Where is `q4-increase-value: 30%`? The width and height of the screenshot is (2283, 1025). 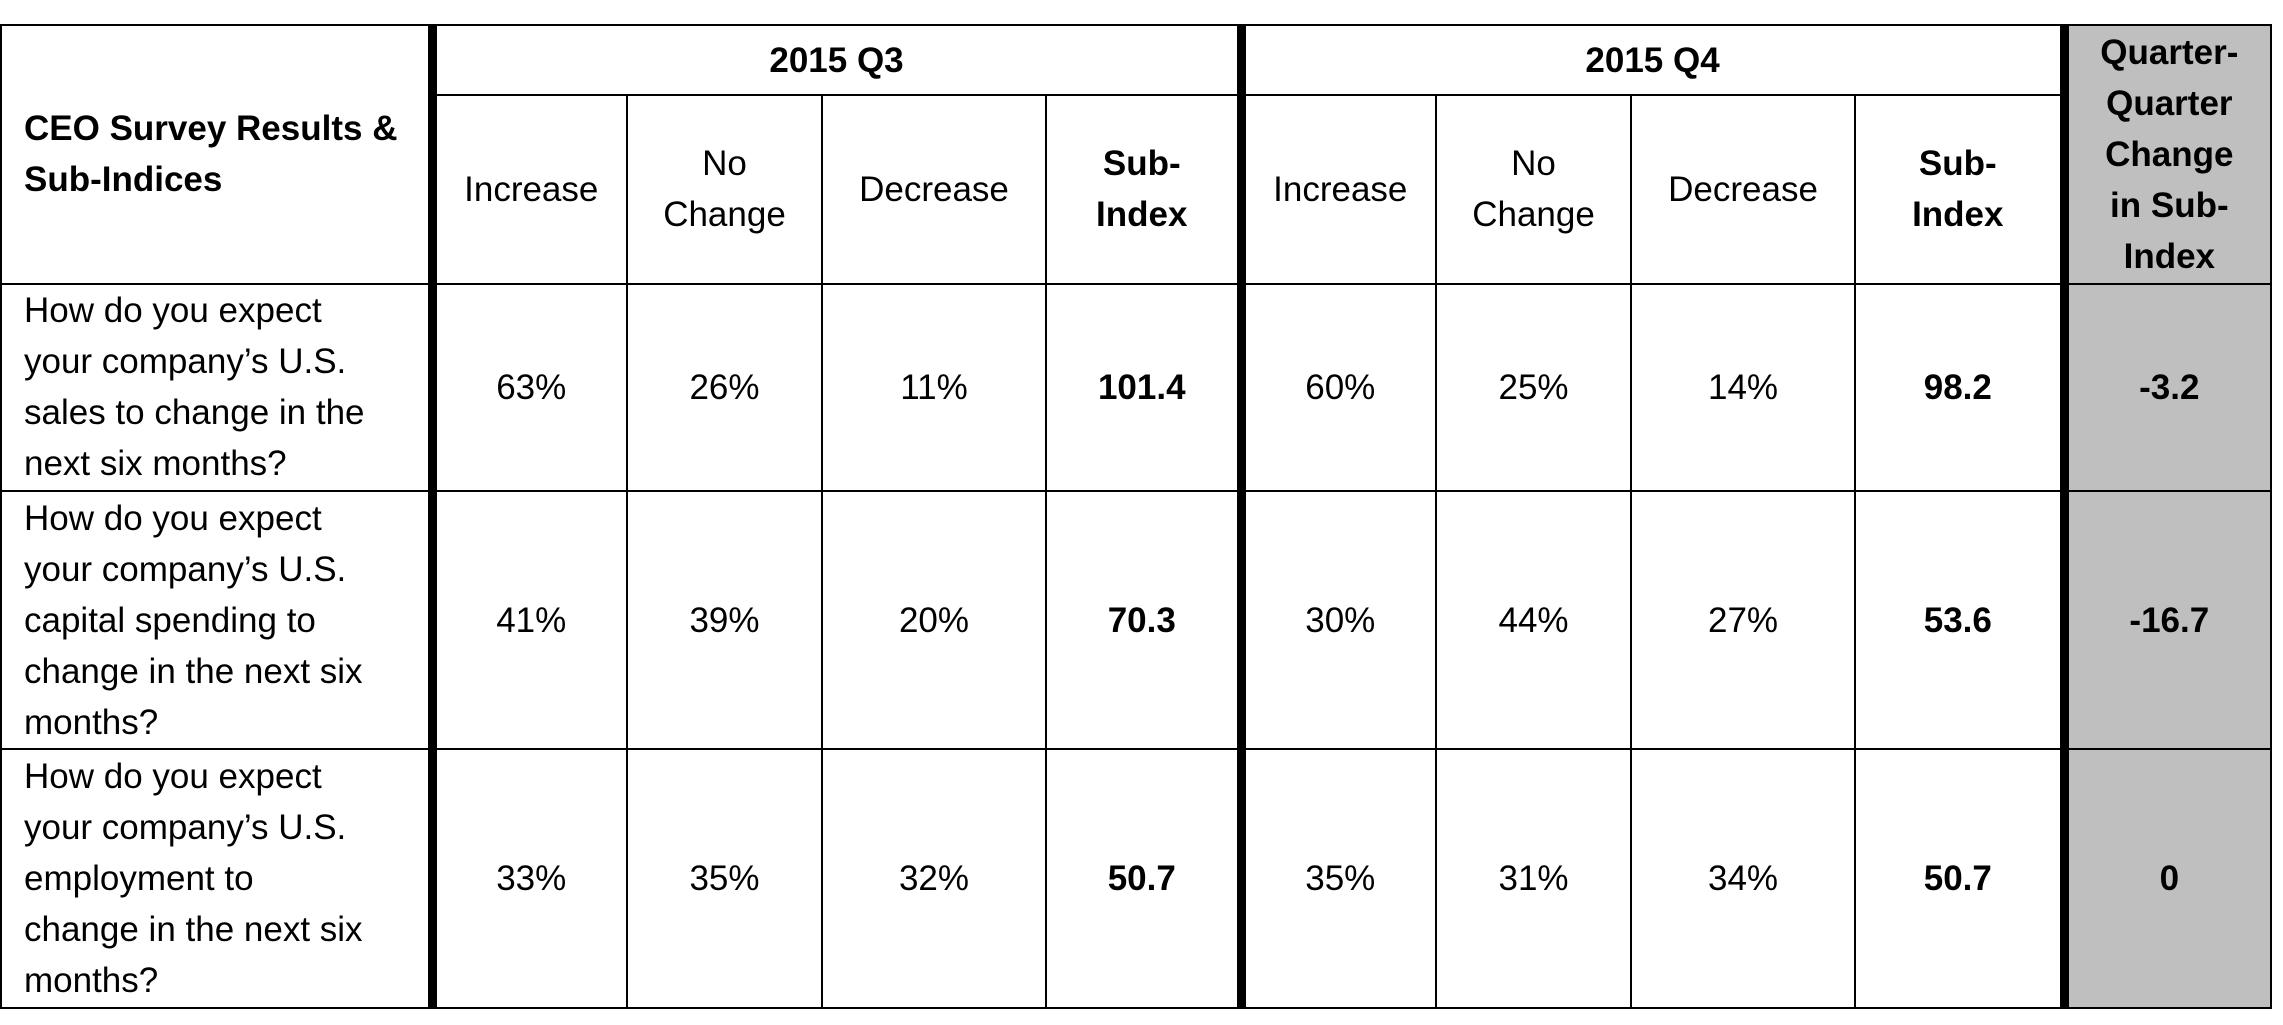
q4-increase-value: 30% is located at coordinates (1339, 620).